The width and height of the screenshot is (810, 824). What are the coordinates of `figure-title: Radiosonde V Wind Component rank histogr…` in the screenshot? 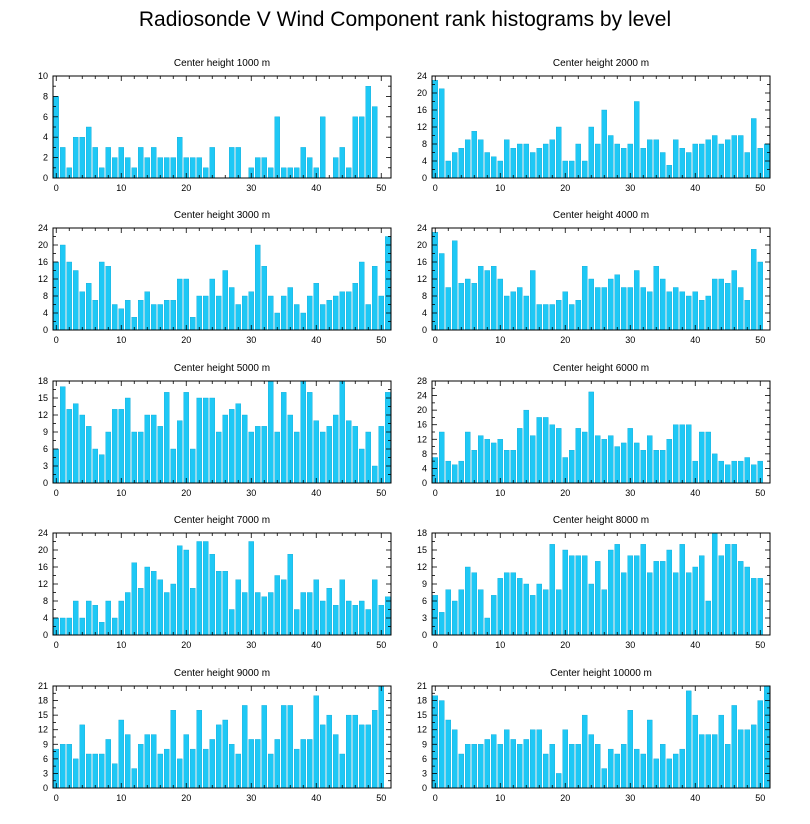 It's located at (405, 19).